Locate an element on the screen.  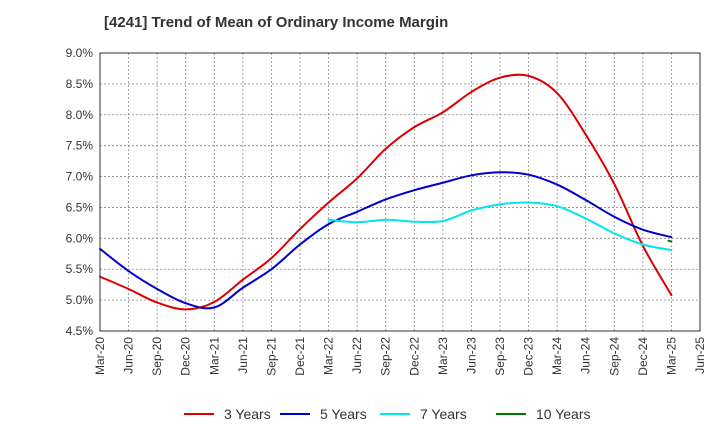
x-tick-label: Dec-23 is located at coordinates (529, 356).